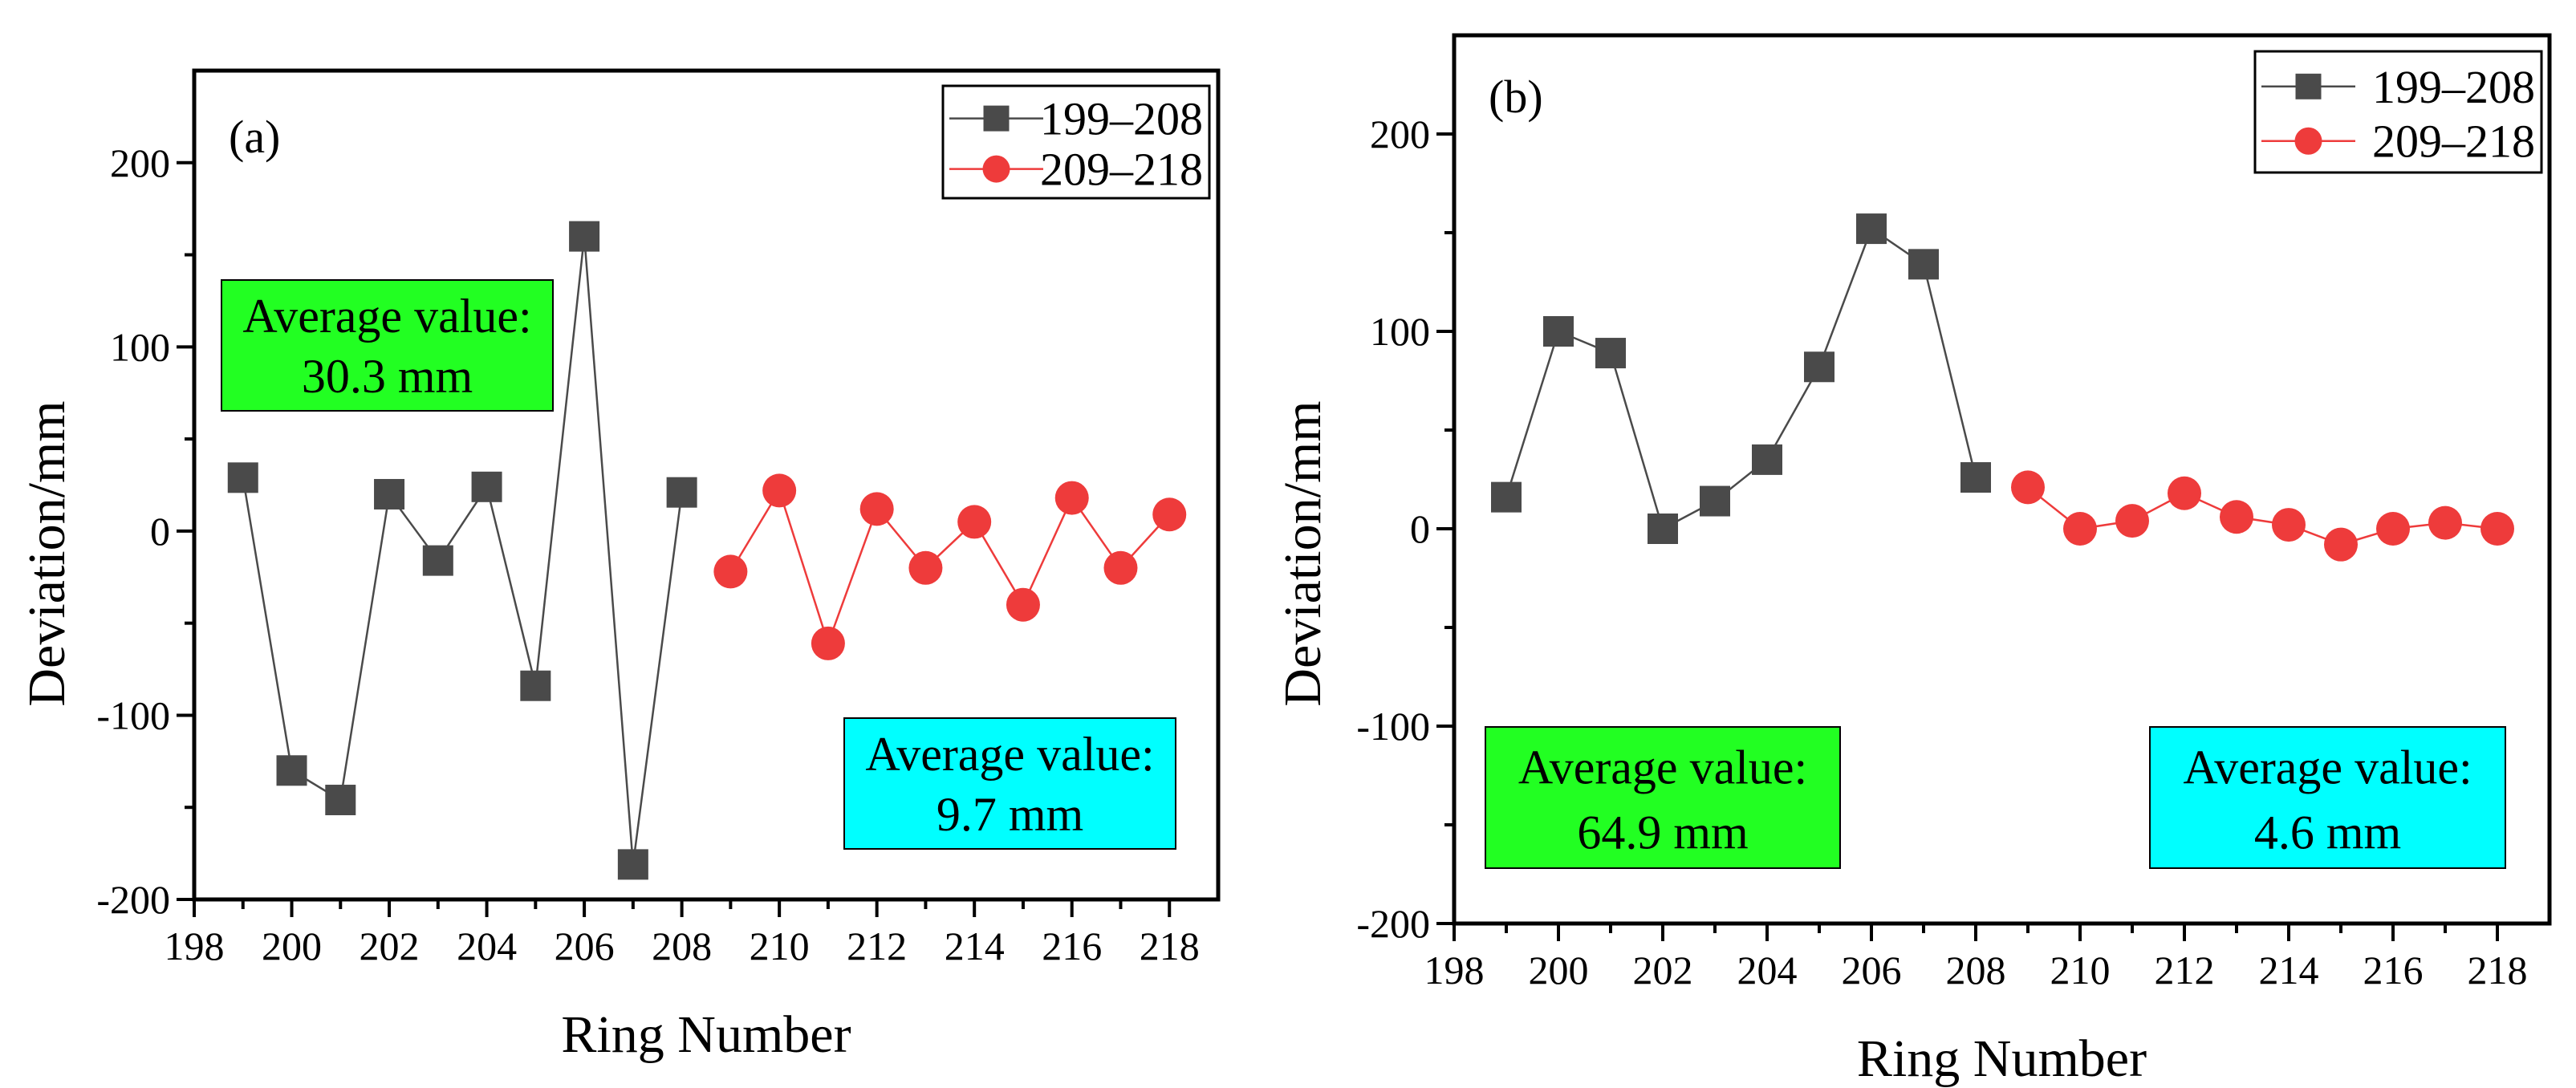 The height and width of the screenshot is (1088, 2576). What do you see at coordinates (1400, 331) in the screenshot?
I see `y-tick-label: 100` at bounding box center [1400, 331].